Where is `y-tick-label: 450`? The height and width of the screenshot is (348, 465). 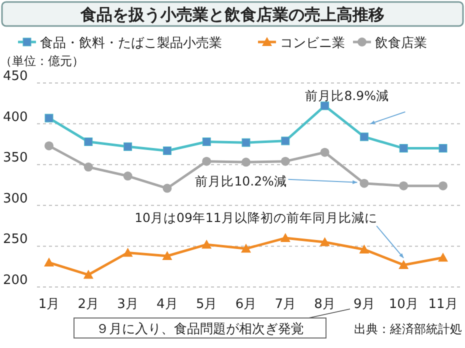
y-tick-label: 450 is located at coordinates (15, 76).